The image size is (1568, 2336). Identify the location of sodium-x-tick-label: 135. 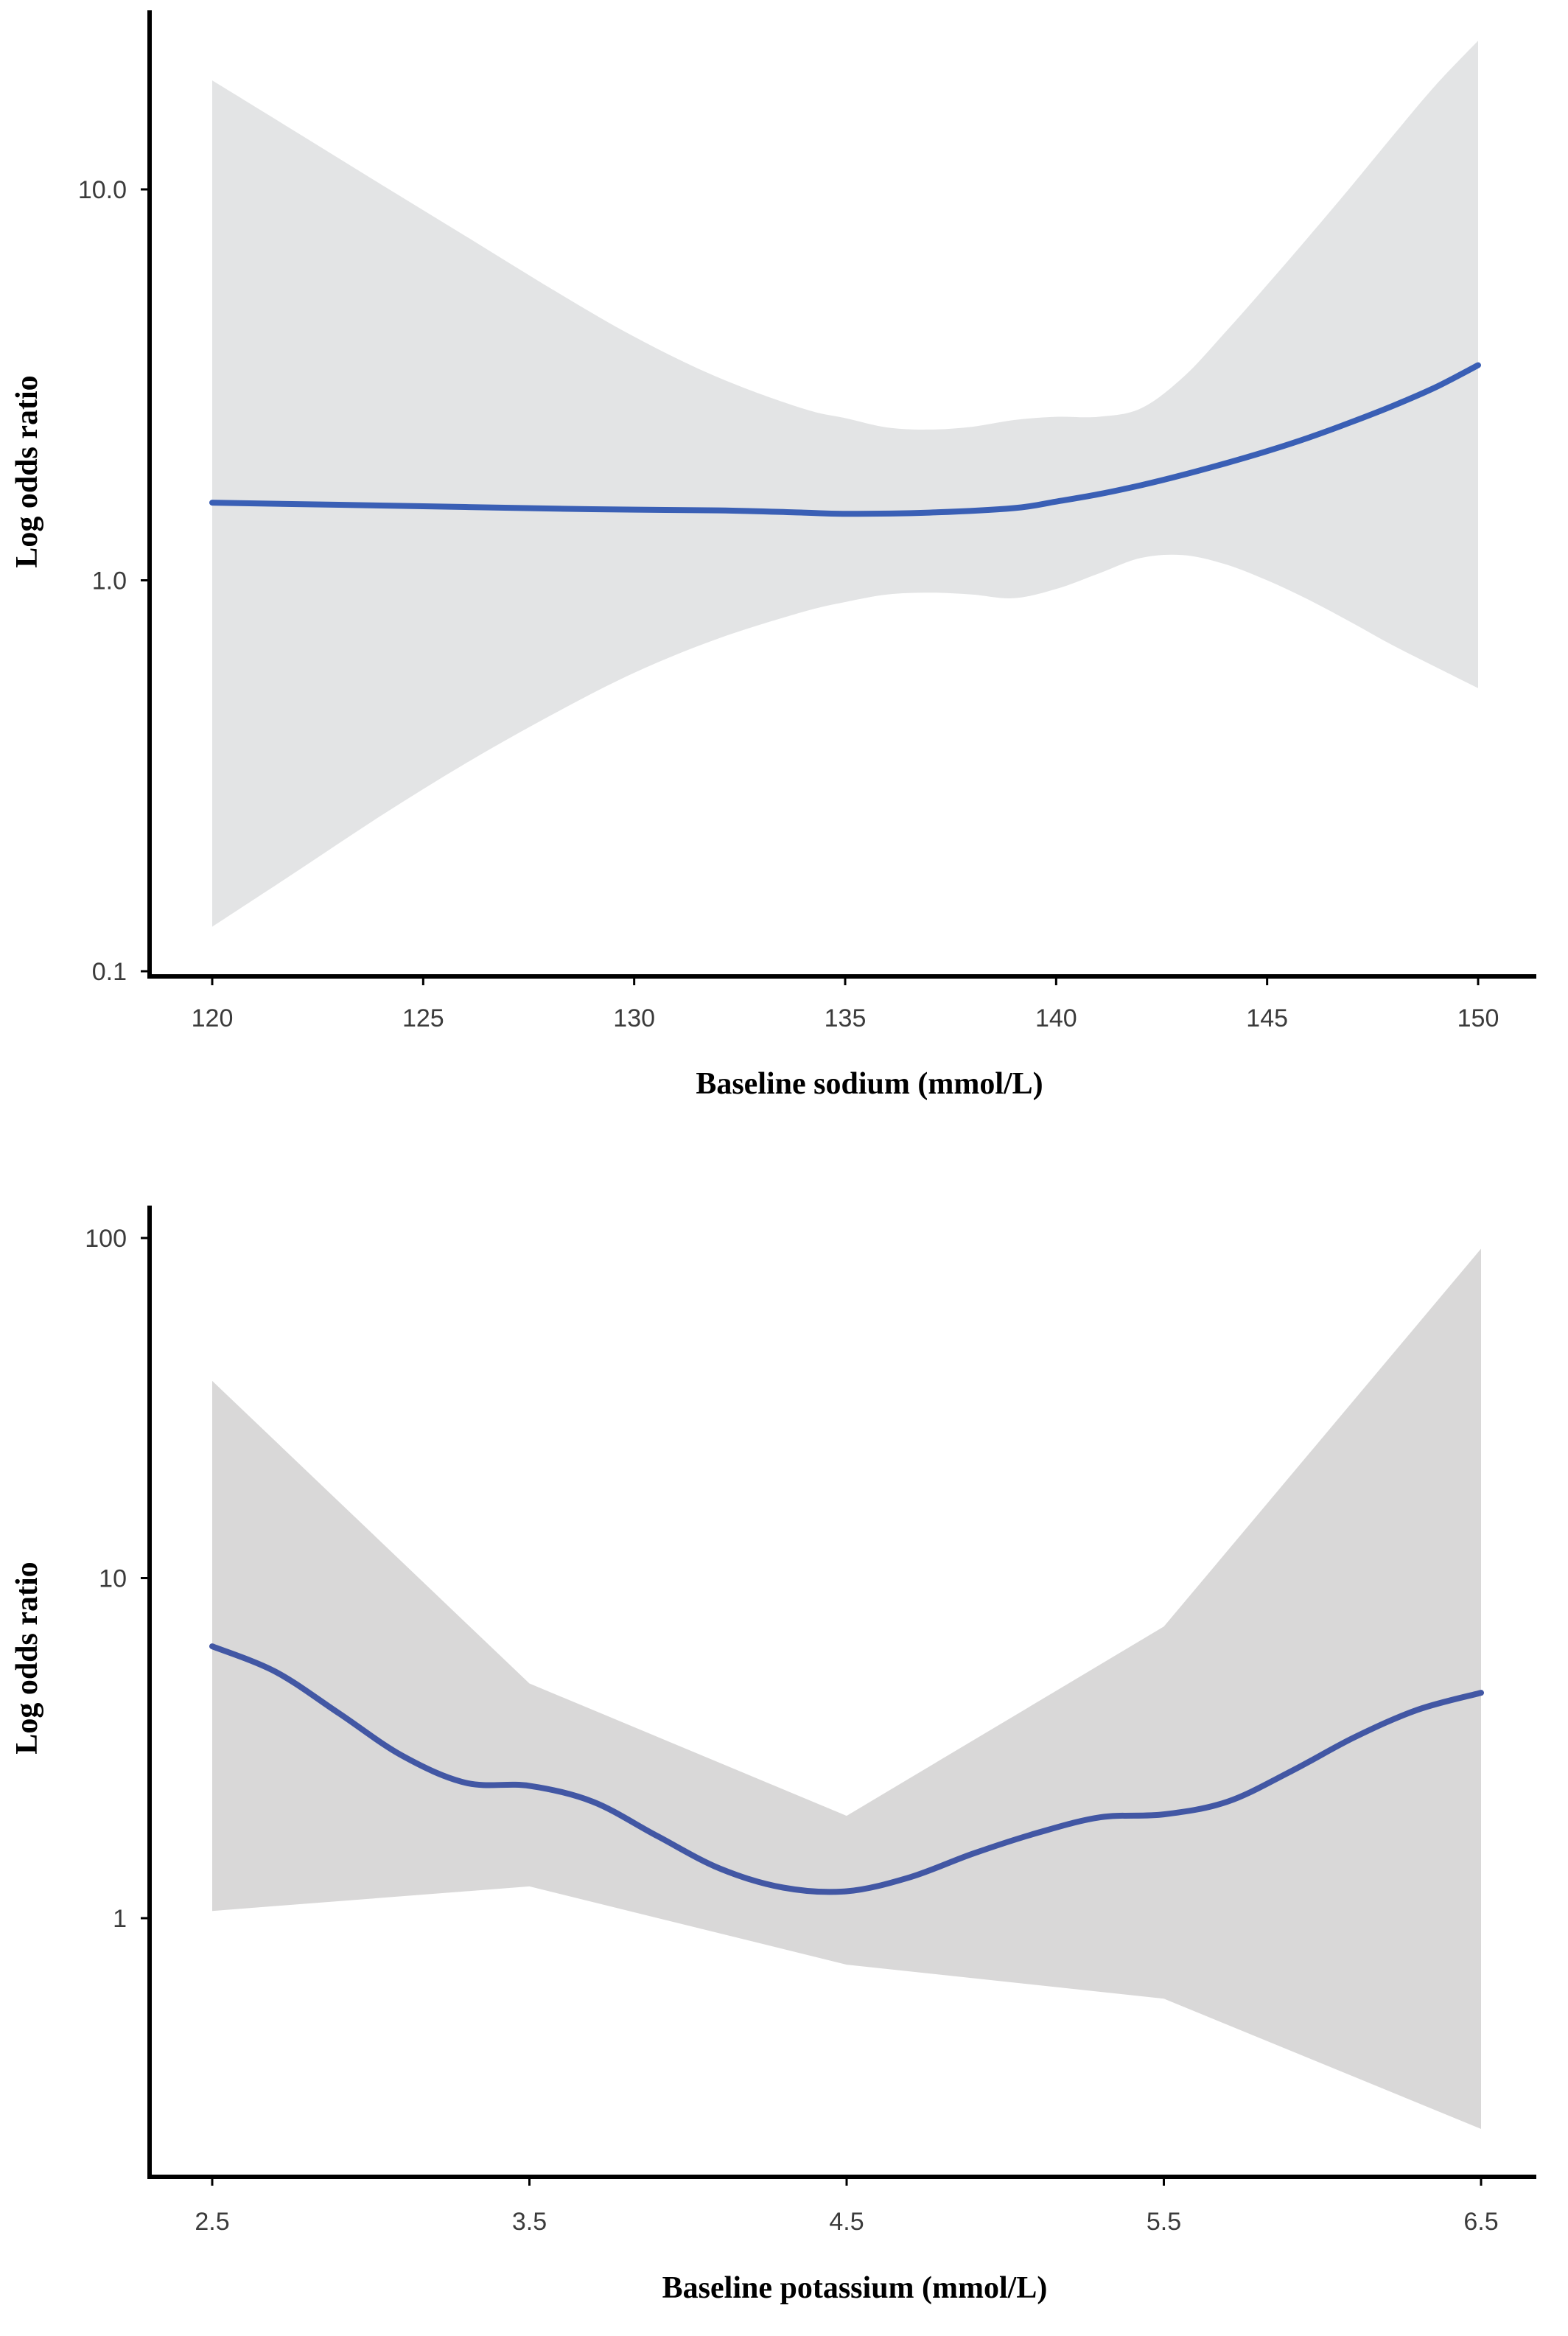
(846, 1018).